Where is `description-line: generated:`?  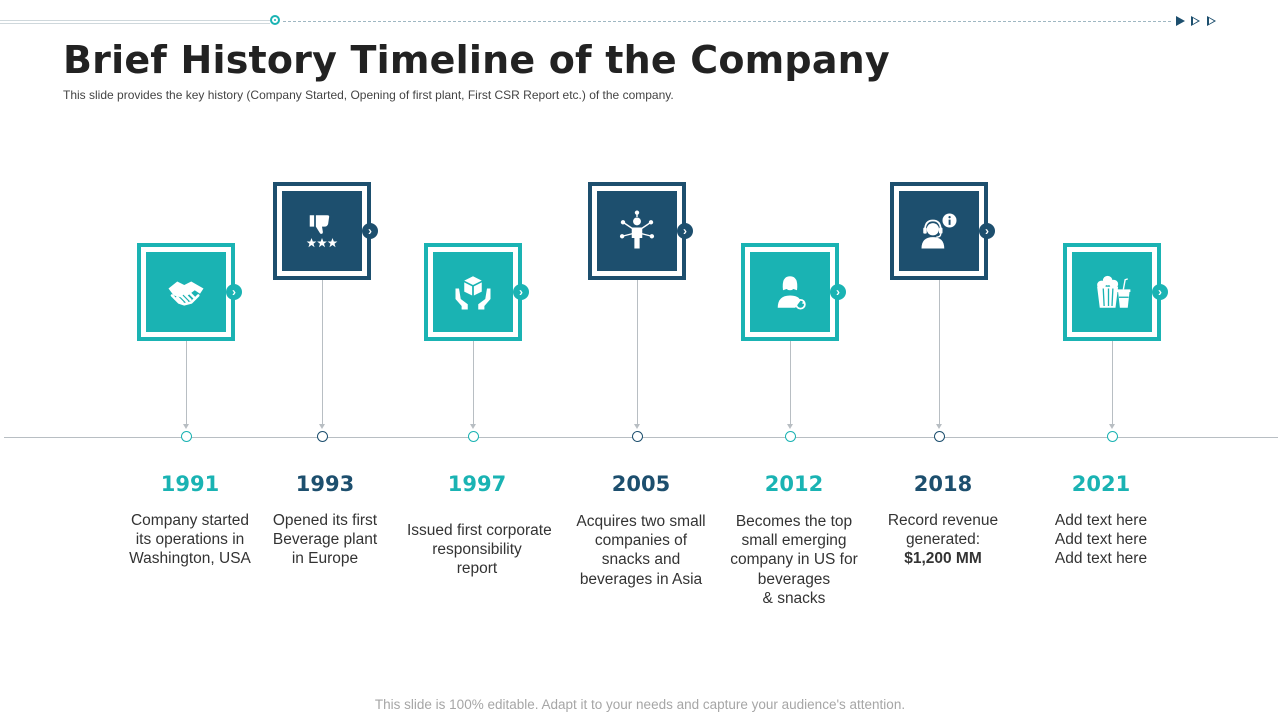
description-line: generated: is located at coordinates (943, 540).